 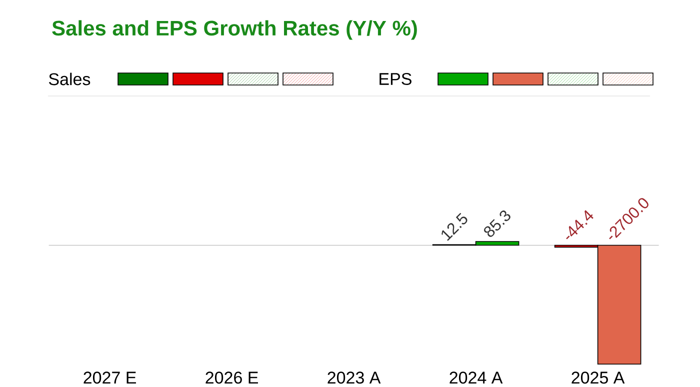 What do you see at coordinates (396, 79) in the screenshot?
I see `legend-label: EPS` at bounding box center [396, 79].